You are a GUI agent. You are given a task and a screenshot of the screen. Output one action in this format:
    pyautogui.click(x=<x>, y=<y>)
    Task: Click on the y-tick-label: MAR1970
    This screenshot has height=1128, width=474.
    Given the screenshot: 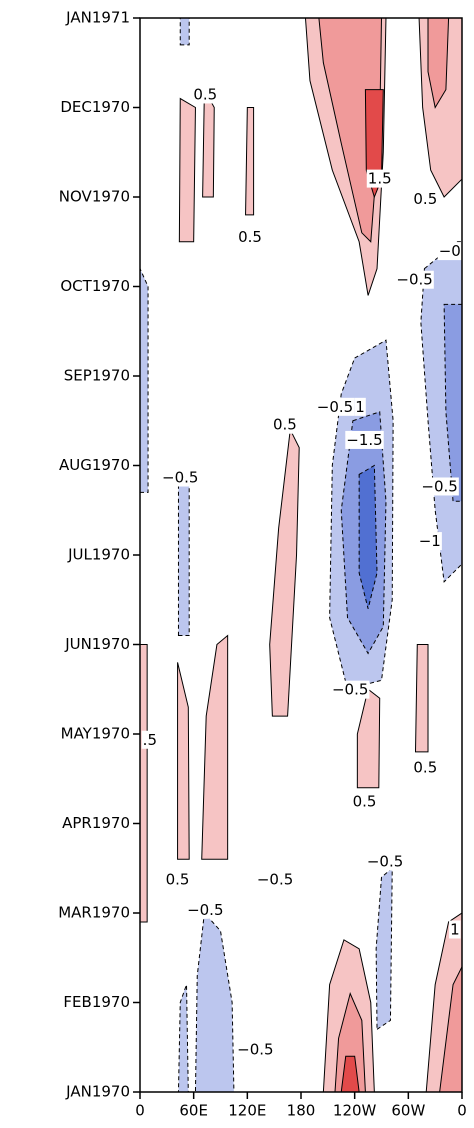 What is the action you would take?
    pyautogui.click(x=94, y=913)
    